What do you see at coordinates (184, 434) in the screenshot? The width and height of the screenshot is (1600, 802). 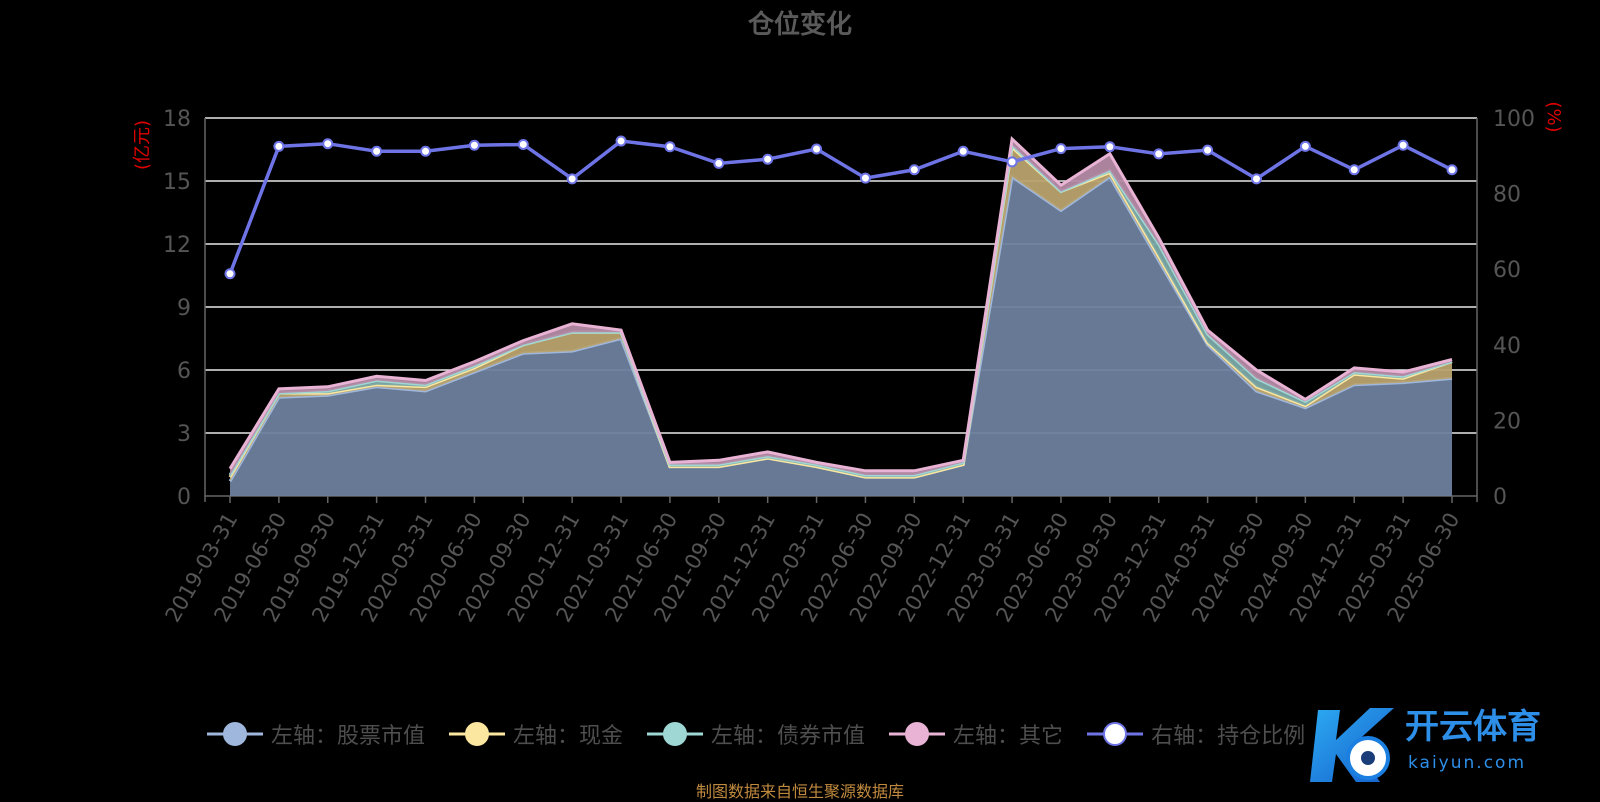 I see `y-left-tick-label: 3` at bounding box center [184, 434].